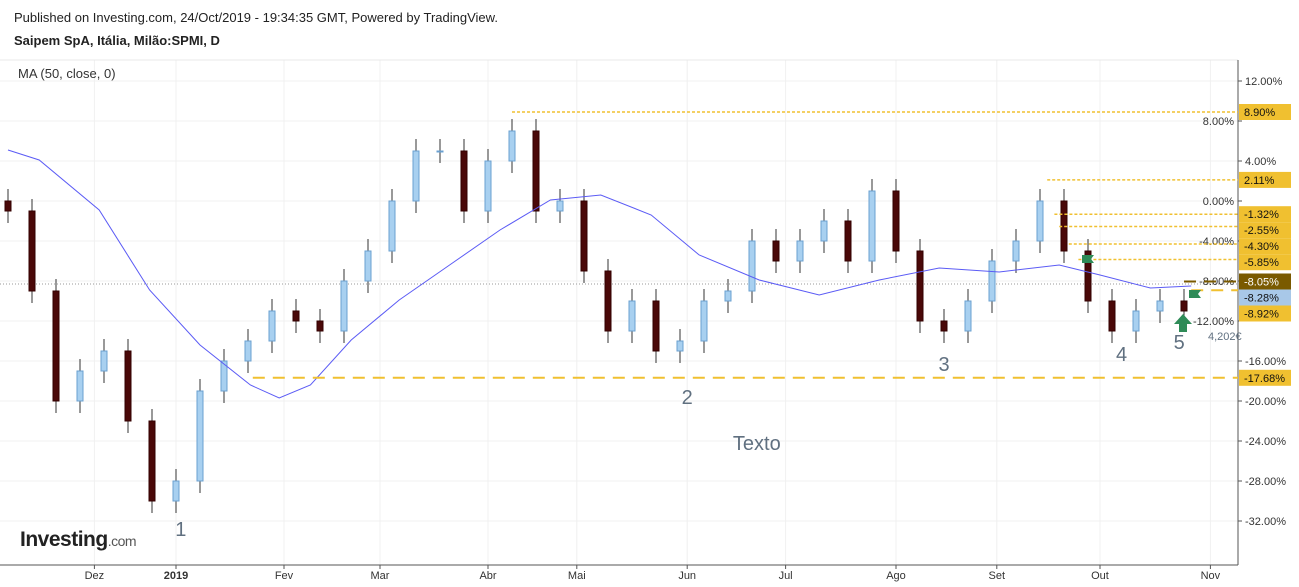  What do you see at coordinates (284, 576) in the screenshot?
I see `x-tick-label: Fev` at bounding box center [284, 576].